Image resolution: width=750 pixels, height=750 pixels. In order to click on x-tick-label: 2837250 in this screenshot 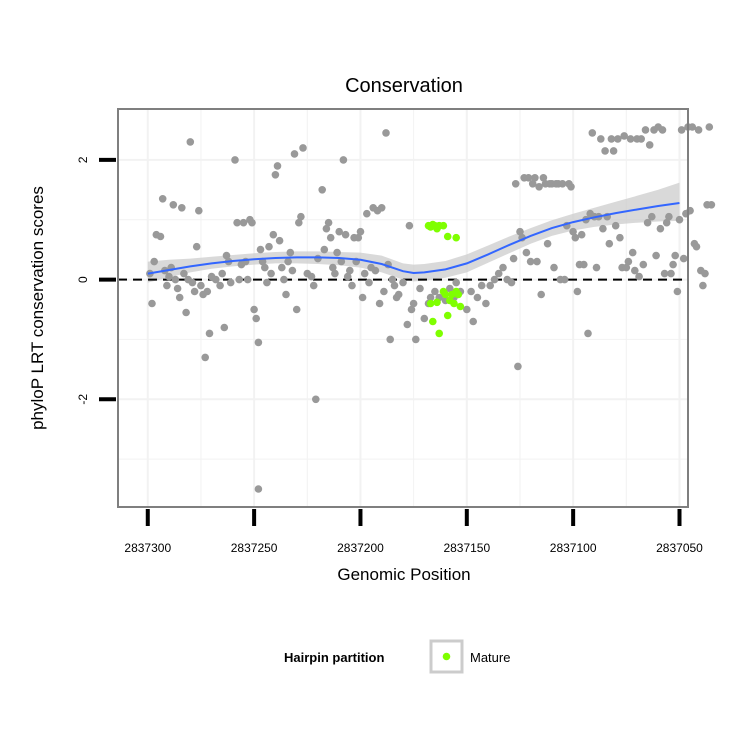, I will do `click(254, 548)`.